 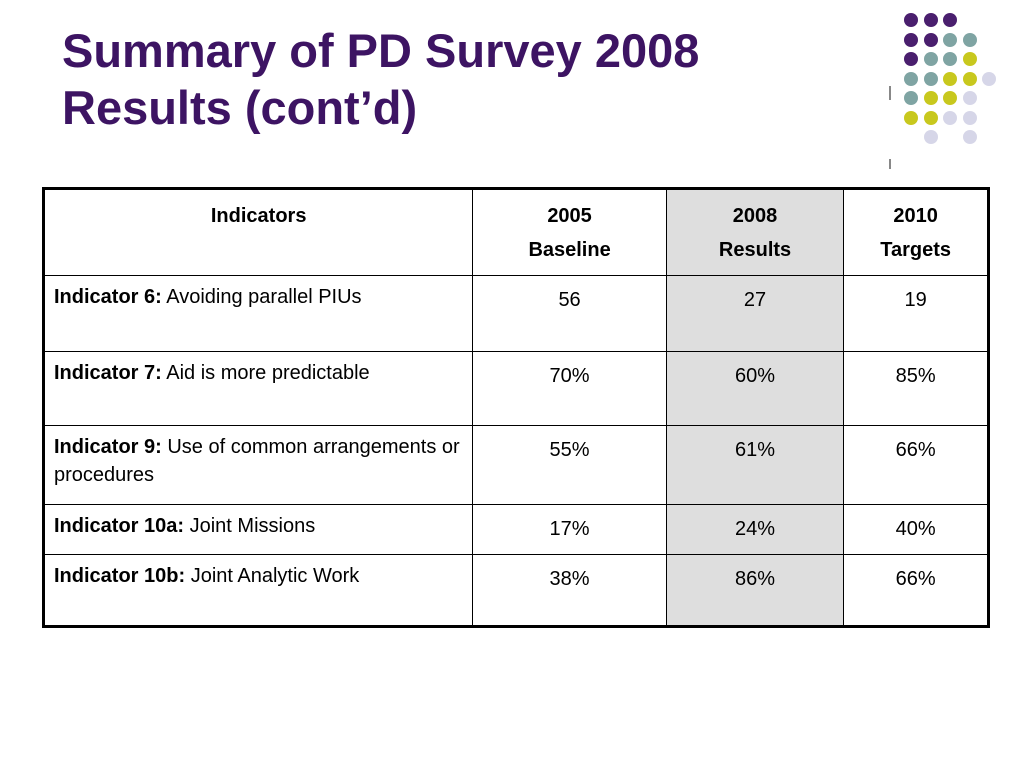 What do you see at coordinates (569, 388) in the screenshot?
I see `baseline-2005-cell: 70%` at bounding box center [569, 388].